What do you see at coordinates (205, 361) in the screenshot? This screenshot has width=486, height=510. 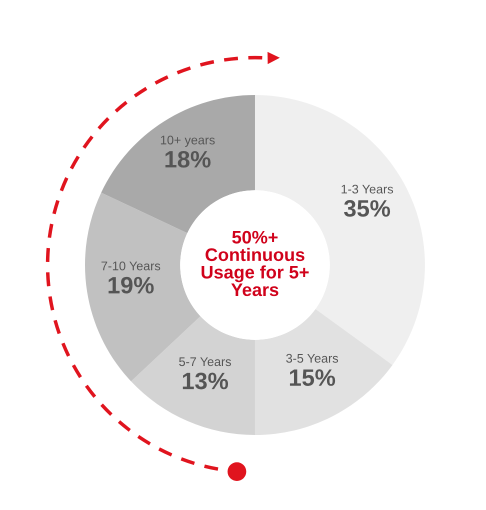 I see `slice-label: 5-7 Years` at bounding box center [205, 361].